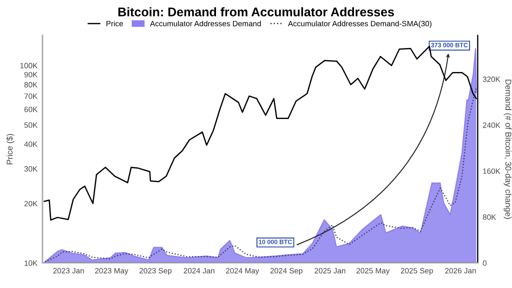 The image size is (512, 288). Describe the element at coordinates (10, 149) in the screenshot. I see `y-axis-title: Price ($)` at that location.